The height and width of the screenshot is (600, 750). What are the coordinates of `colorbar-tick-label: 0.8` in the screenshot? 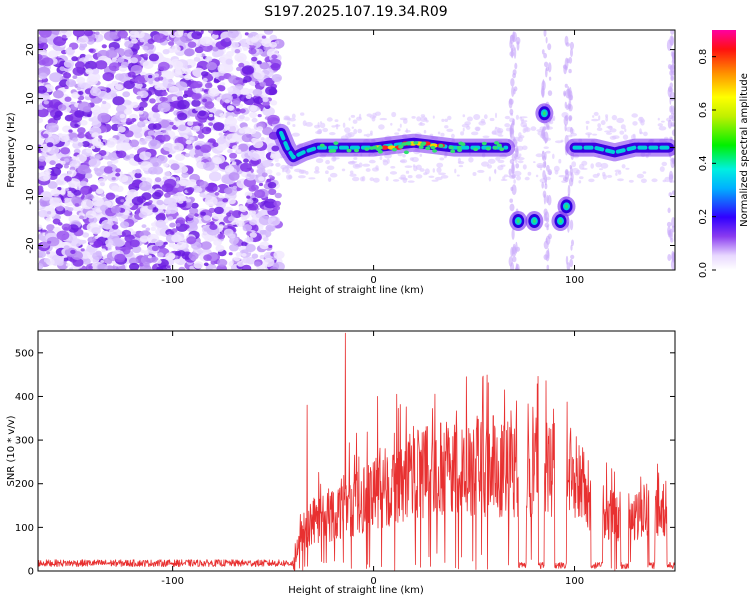 It's located at (703, 57).